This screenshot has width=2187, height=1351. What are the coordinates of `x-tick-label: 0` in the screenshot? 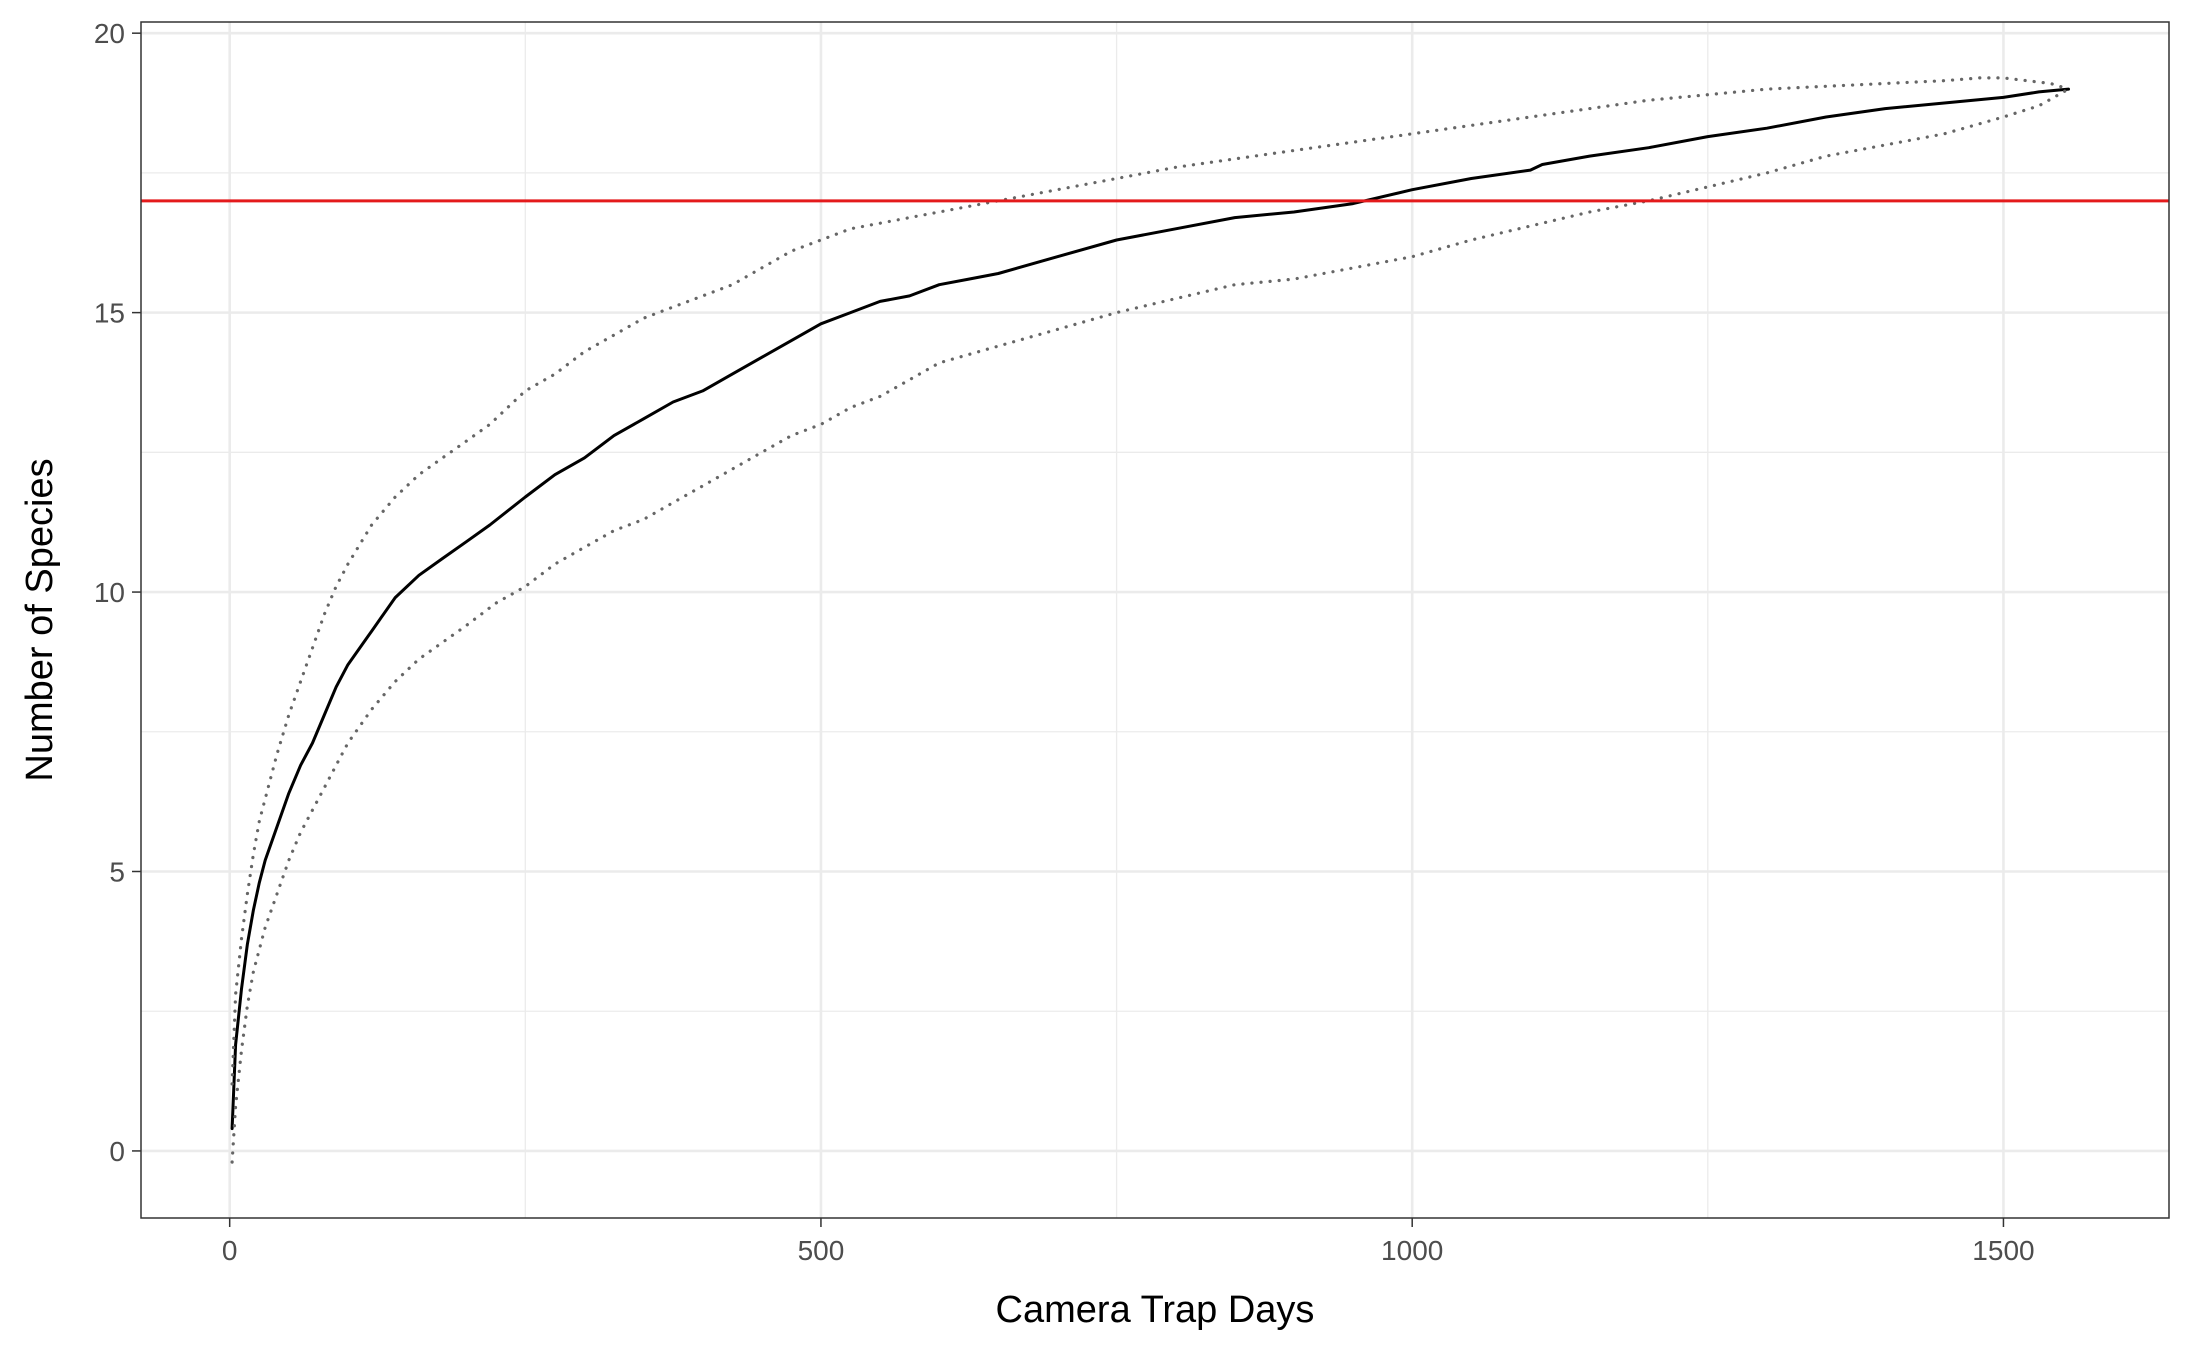 It's located at (230, 1250).